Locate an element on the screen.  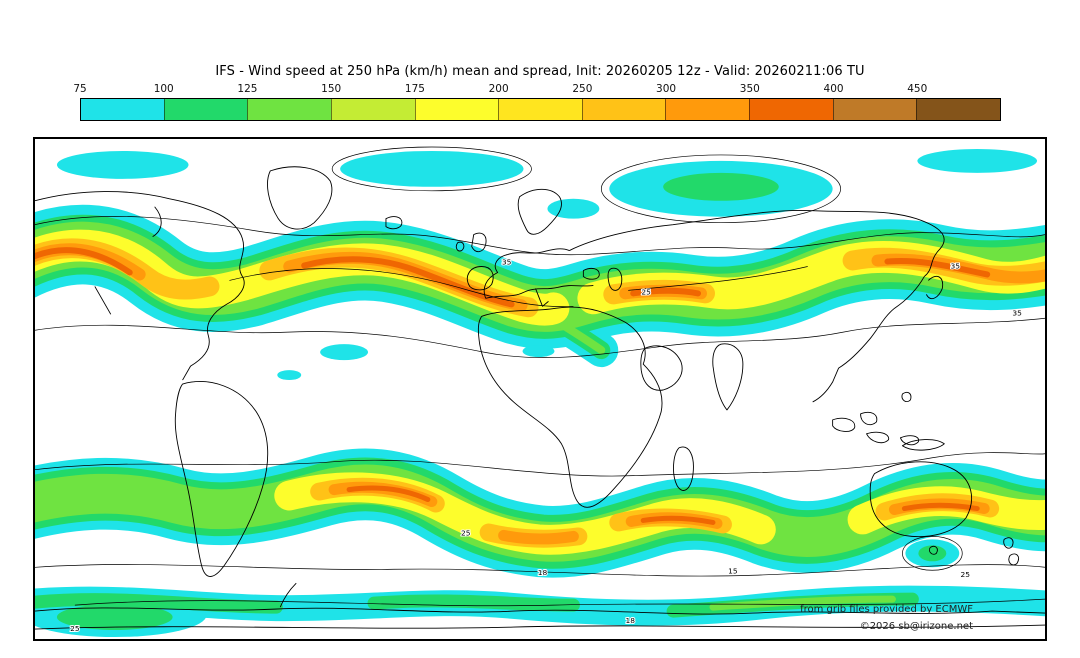
colorbar-tick: 450 is located at coordinates (917, 89).